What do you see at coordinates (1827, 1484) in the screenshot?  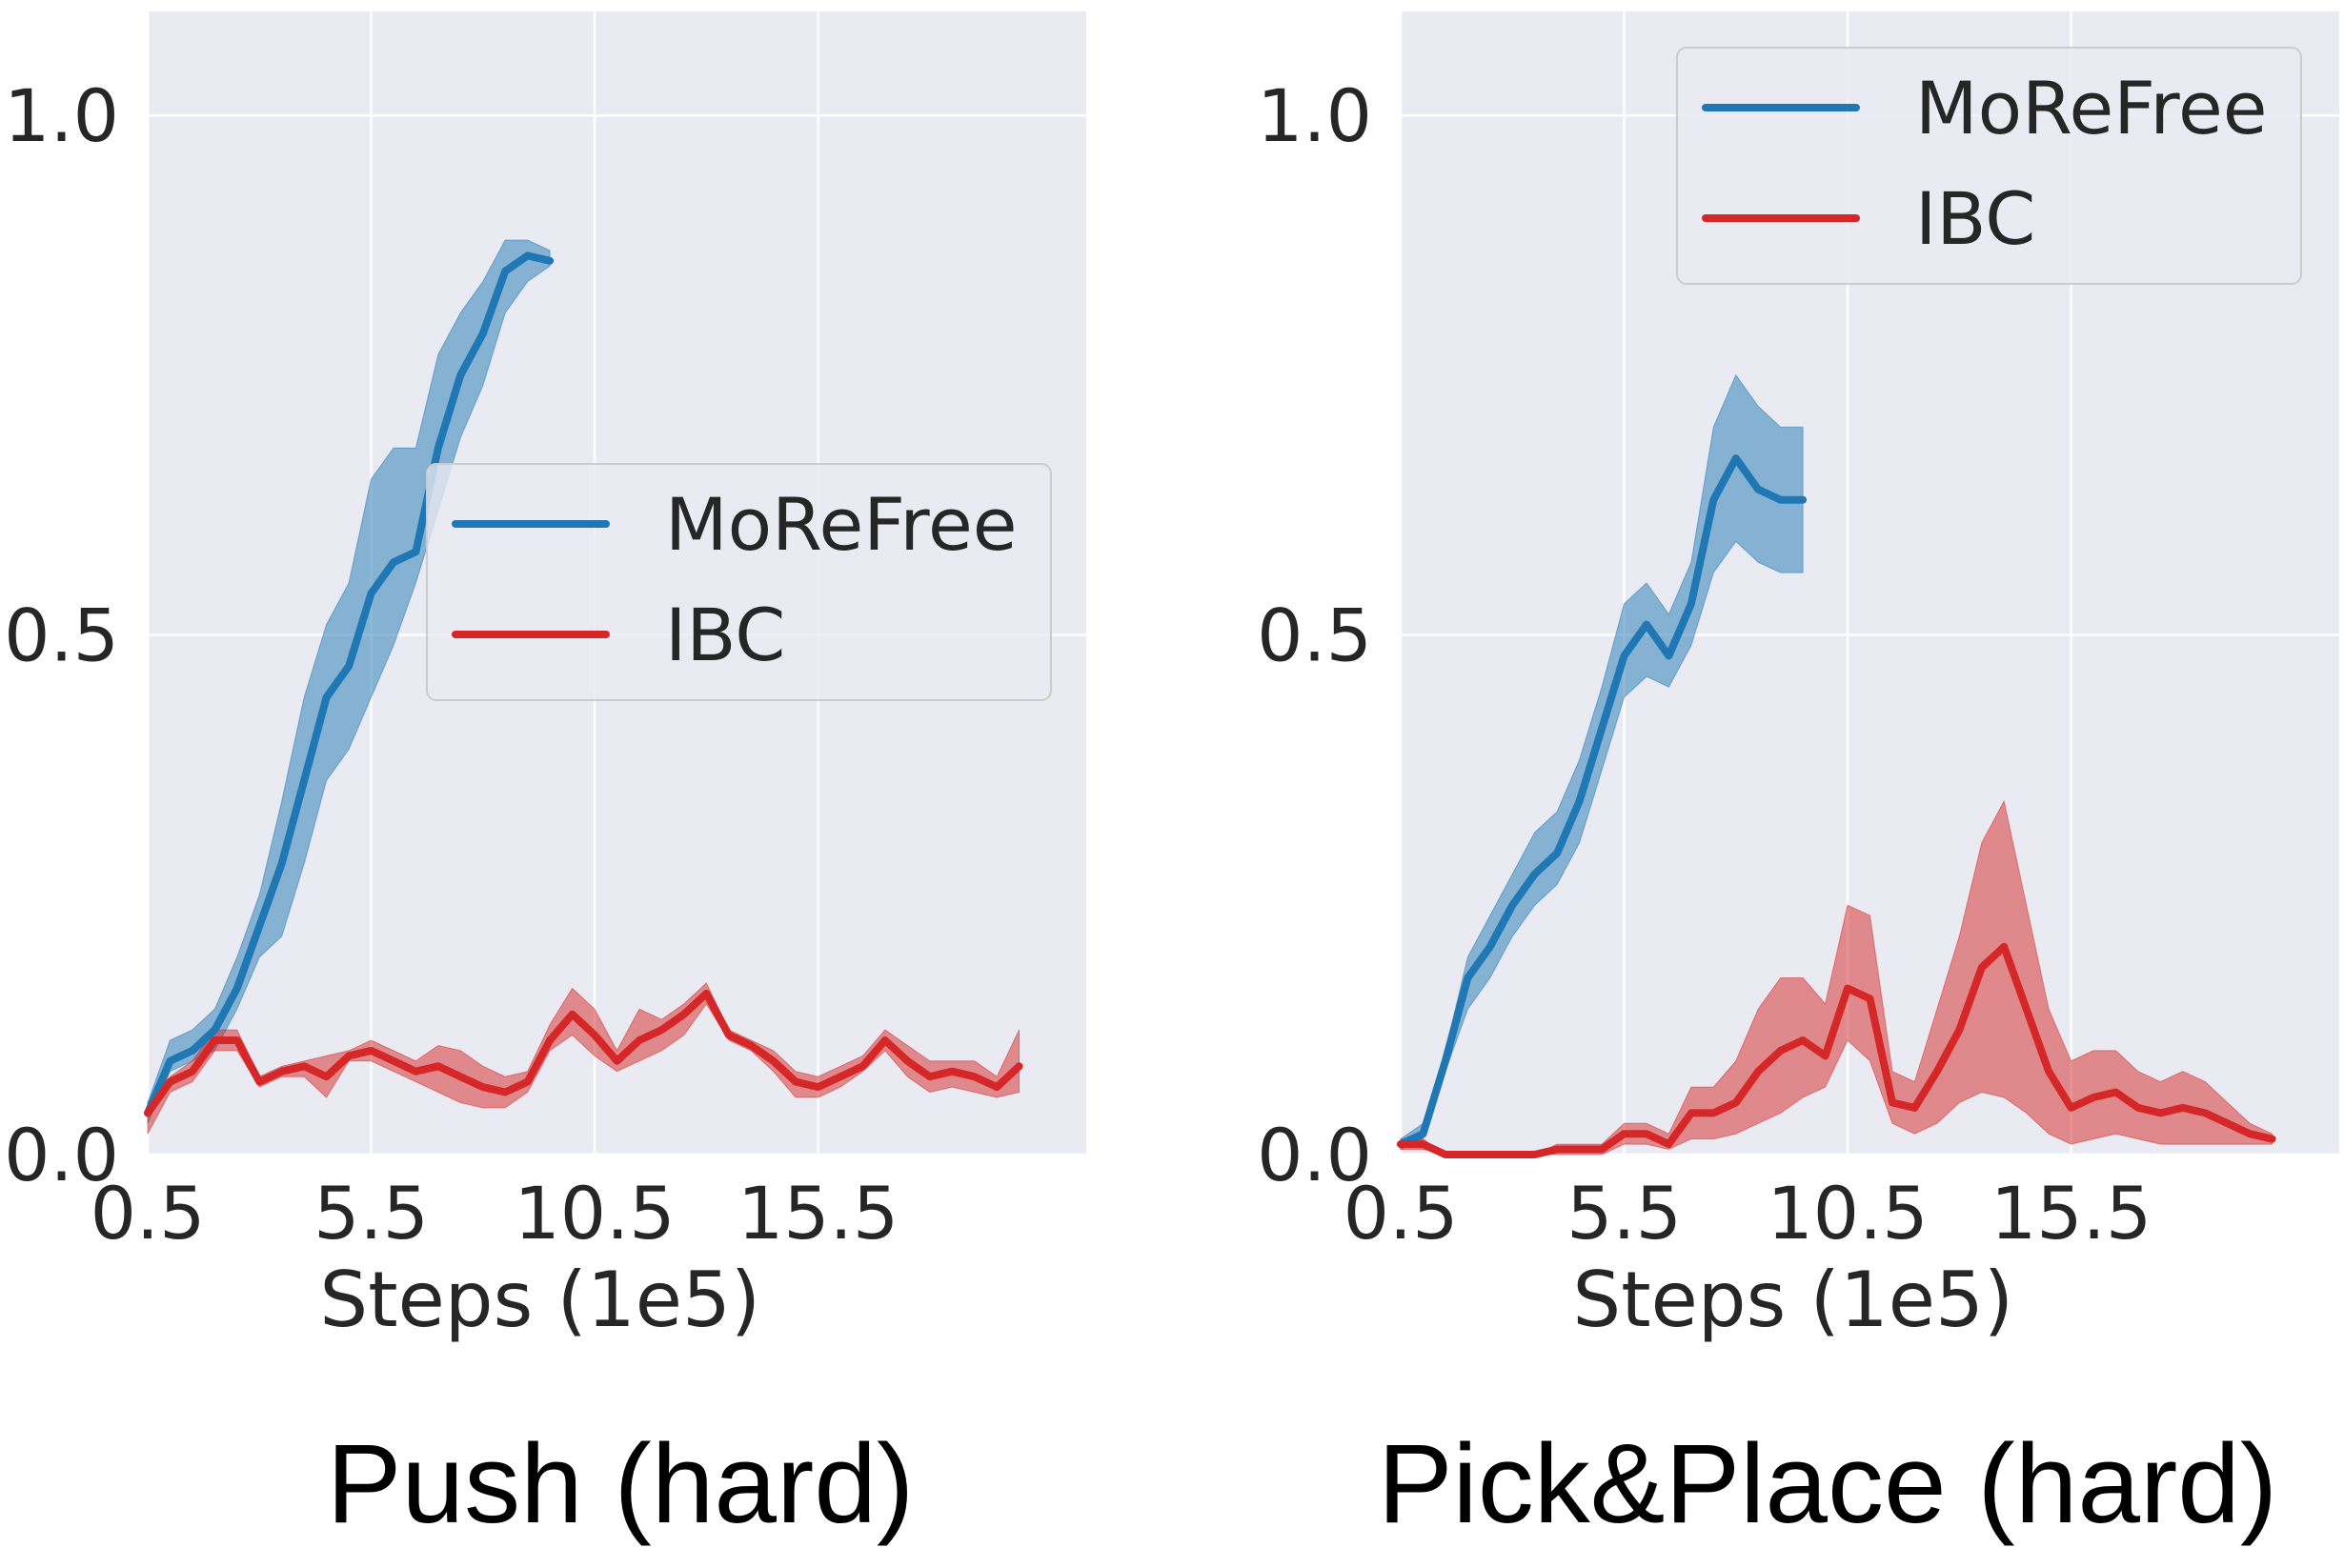 I see `chart-caption: Pick&Place (hard)` at bounding box center [1827, 1484].